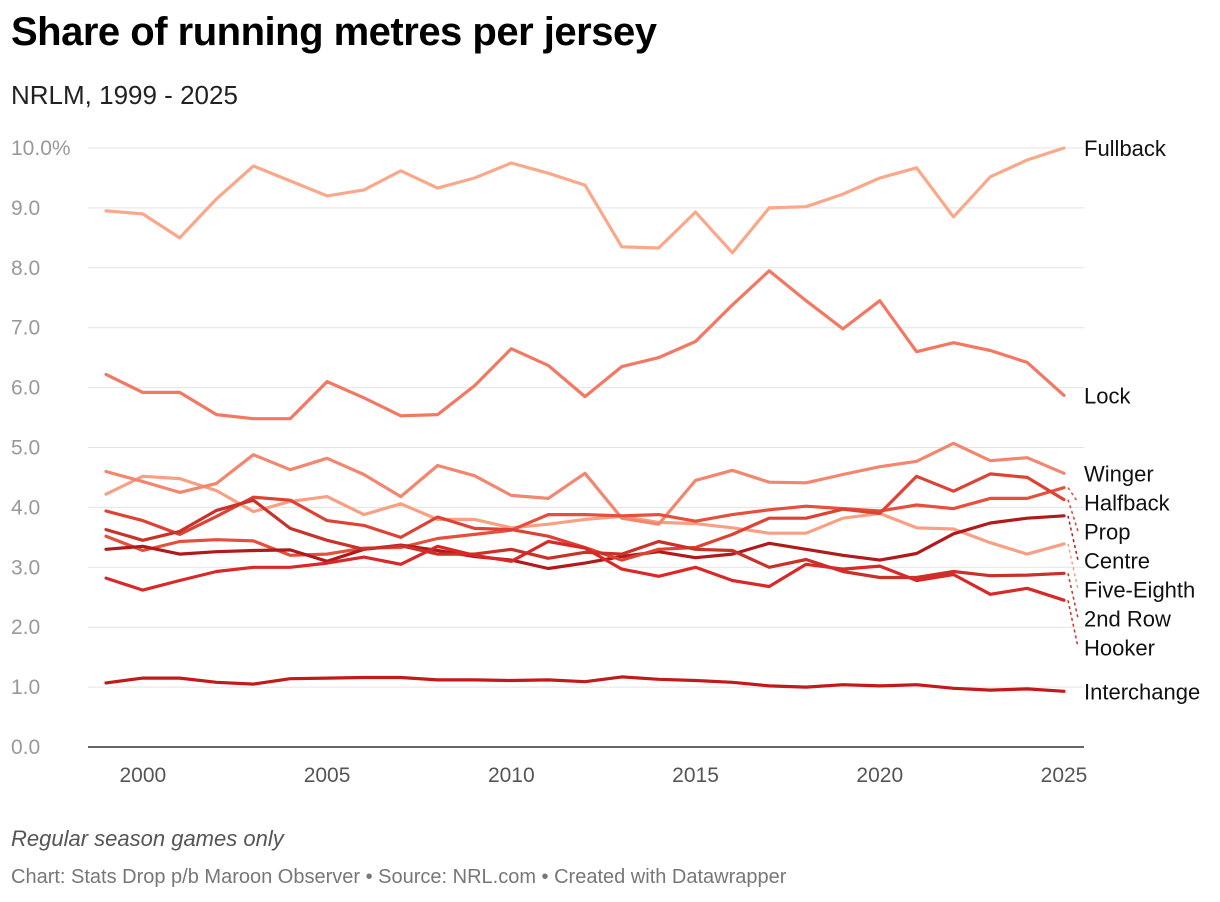 This screenshot has width=1220, height=902. What do you see at coordinates (1127, 618) in the screenshot?
I see `series-label-2nd-row: 2nd Row` at bounding box center [1127, 618].